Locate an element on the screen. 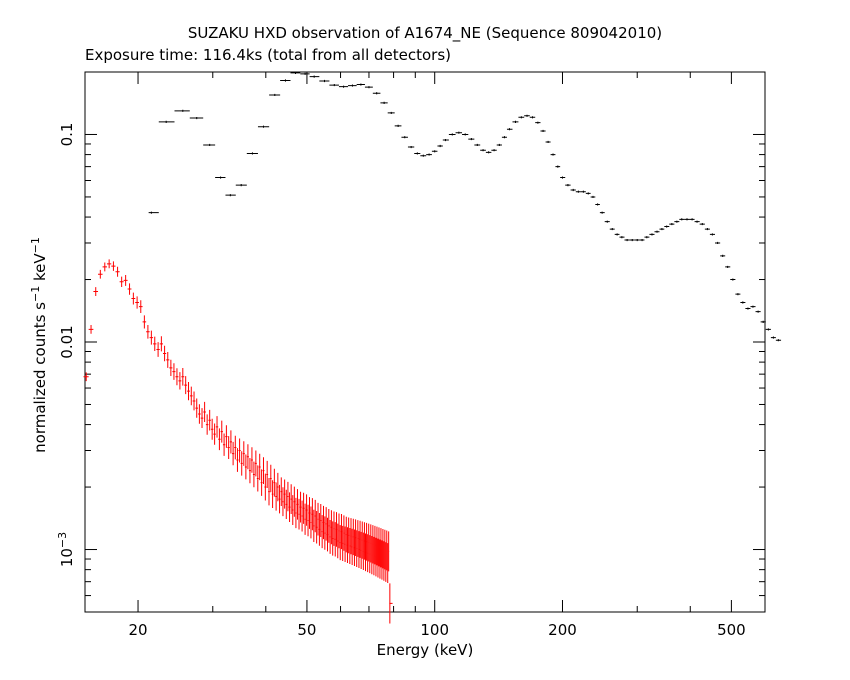  x-tick-label: 20 is located at coordinates (137, 630).